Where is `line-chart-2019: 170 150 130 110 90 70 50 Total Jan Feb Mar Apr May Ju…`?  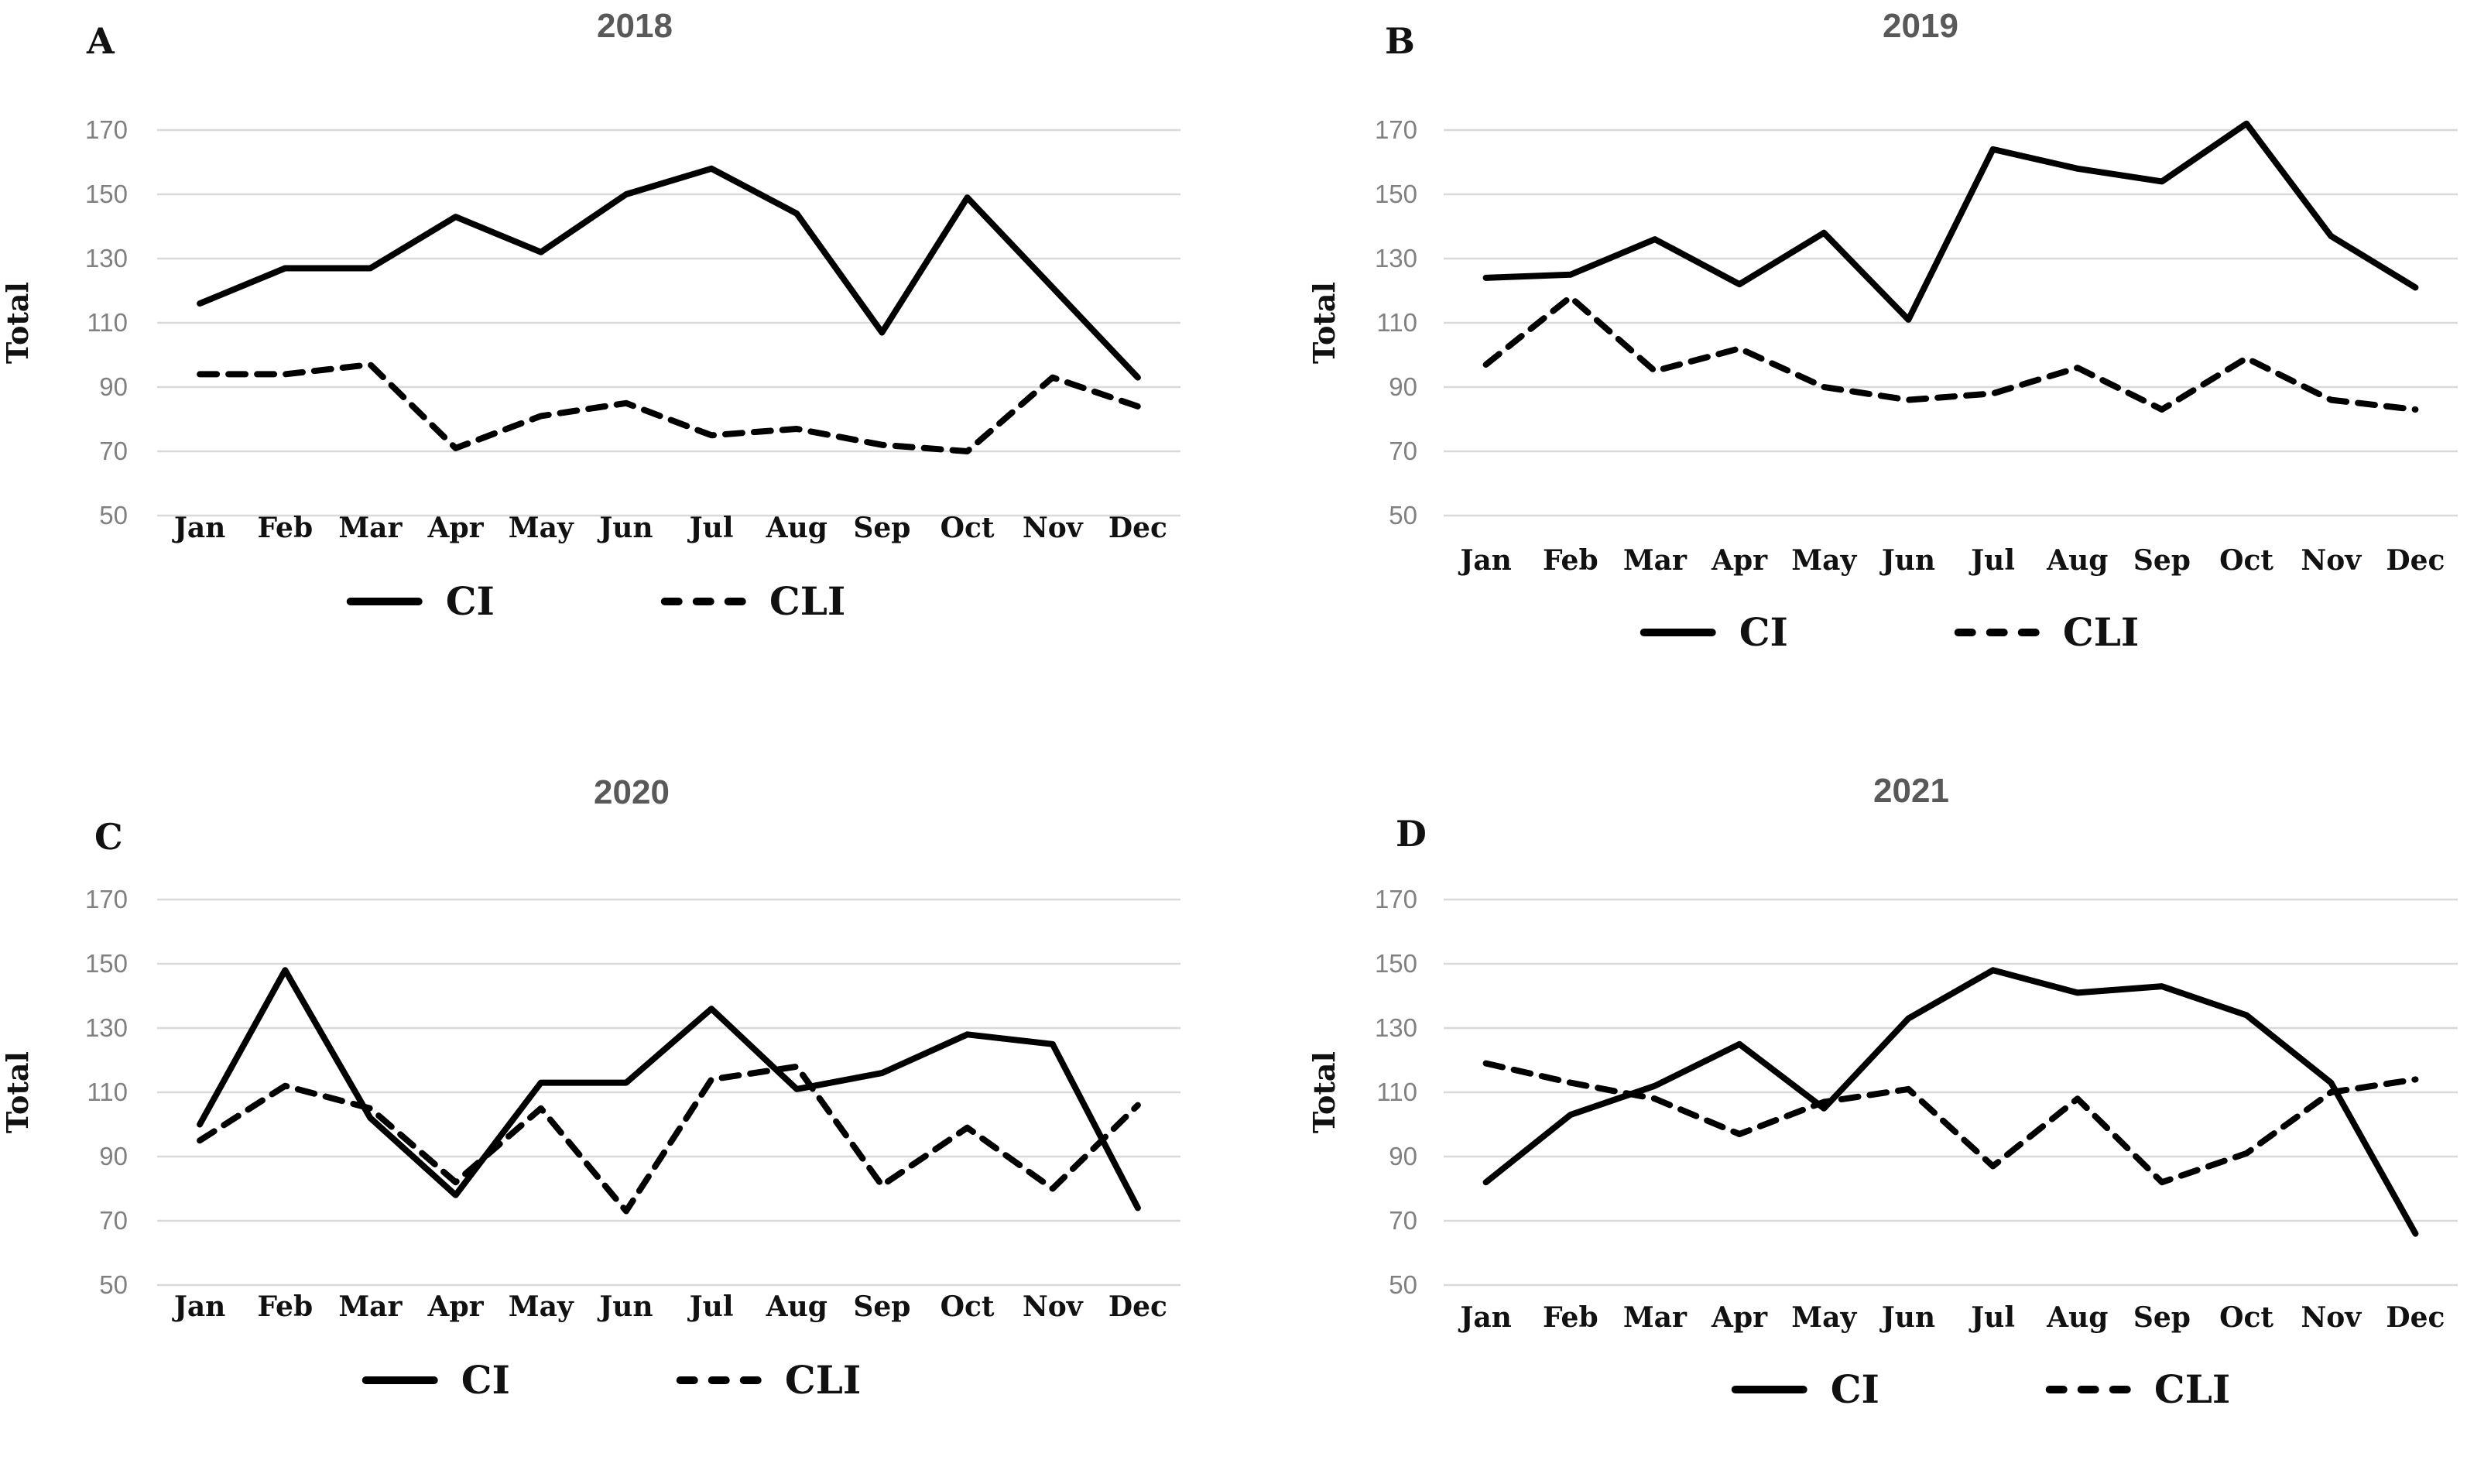 line-chart-2019: 170 150 130 110 90 70 50 Total Jan Feb Mar Apr May Ju… is located at coordinates (1882, 346).